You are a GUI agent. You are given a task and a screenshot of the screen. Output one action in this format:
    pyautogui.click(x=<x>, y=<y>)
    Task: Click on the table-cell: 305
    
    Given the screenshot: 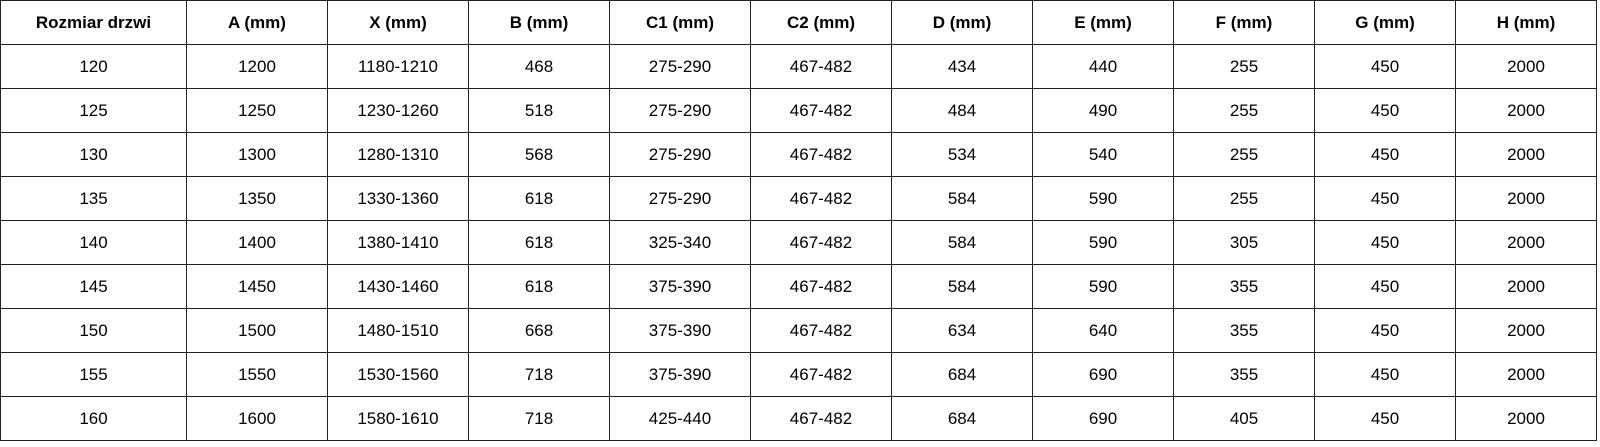 What is the action you would take?
    pyautogui.click(x=1244, y=242)
    